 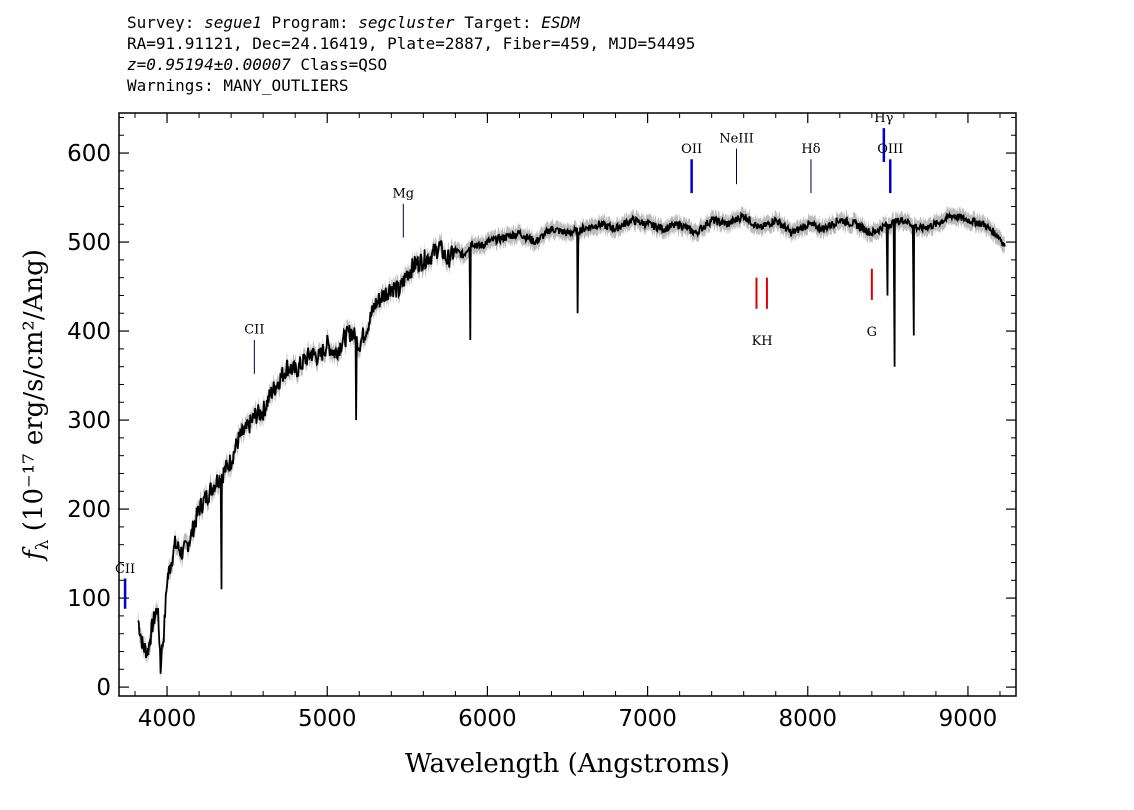 What do you see at coordinates (233, 22) in the screenshot?
I see `survey-value: segue1` at bounding box center [233, 22].